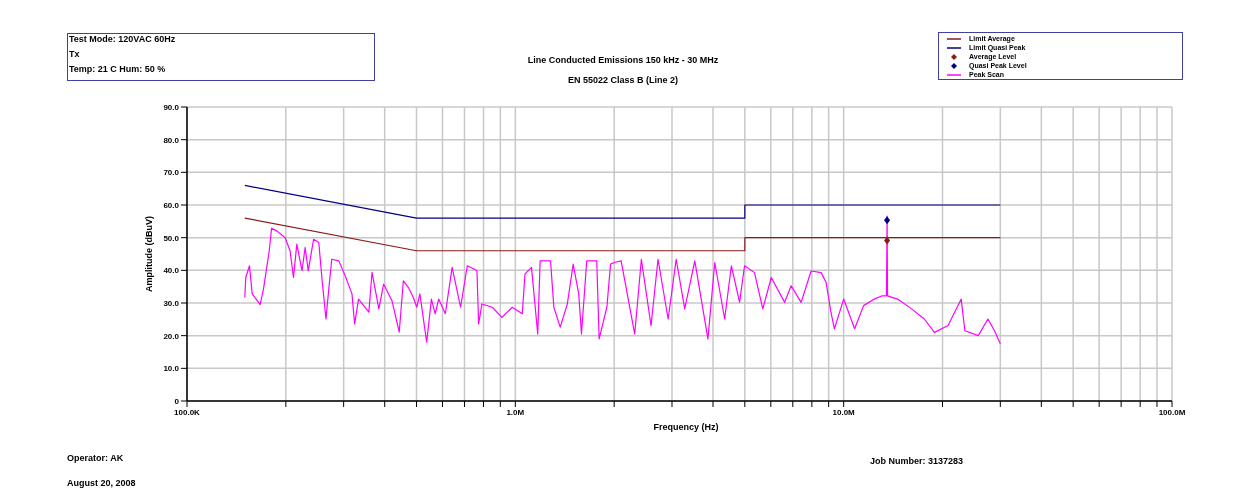  What do you see at coordinates (74, 54) in the screenshot?
I see `text: Tx` at bounding box center [74, 54].